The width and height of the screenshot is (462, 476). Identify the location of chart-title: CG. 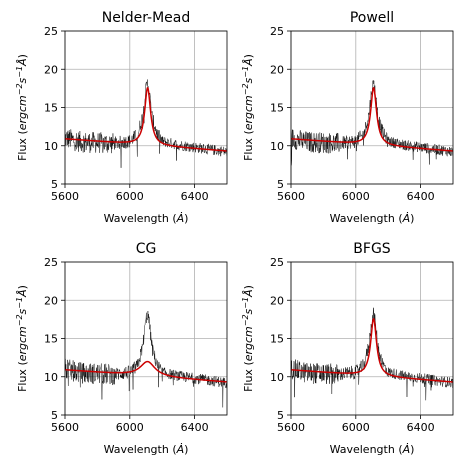
(146, 249).